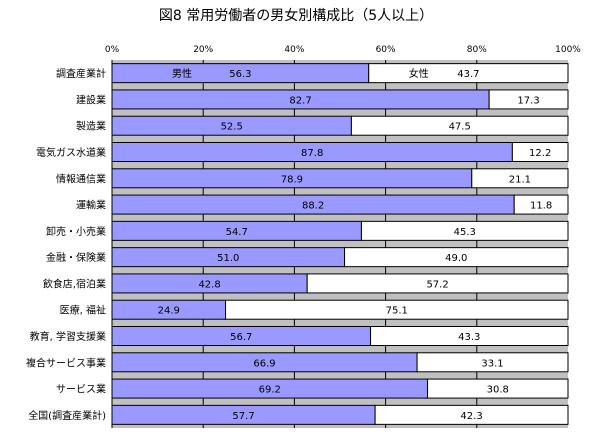  What do you see at coordinates (203, 50) in the screenshot?
I see `x-tick-label: 20%` at bounding box center [203, 50].